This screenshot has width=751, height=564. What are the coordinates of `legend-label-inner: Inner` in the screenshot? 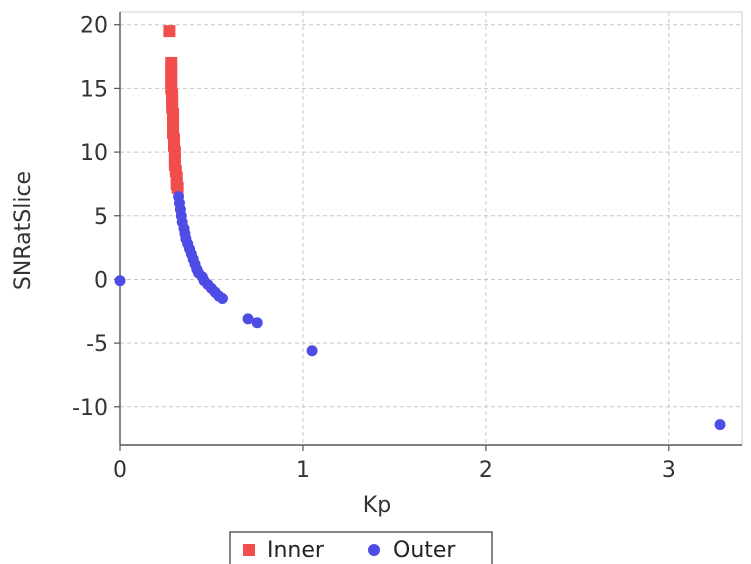 It's located at (296, 550).